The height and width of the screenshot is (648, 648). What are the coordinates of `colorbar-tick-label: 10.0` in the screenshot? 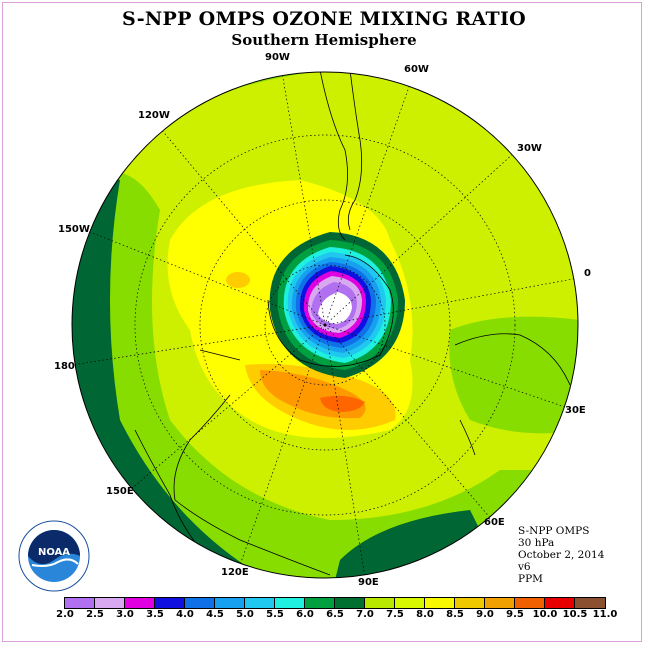 It's located at (545, 614).